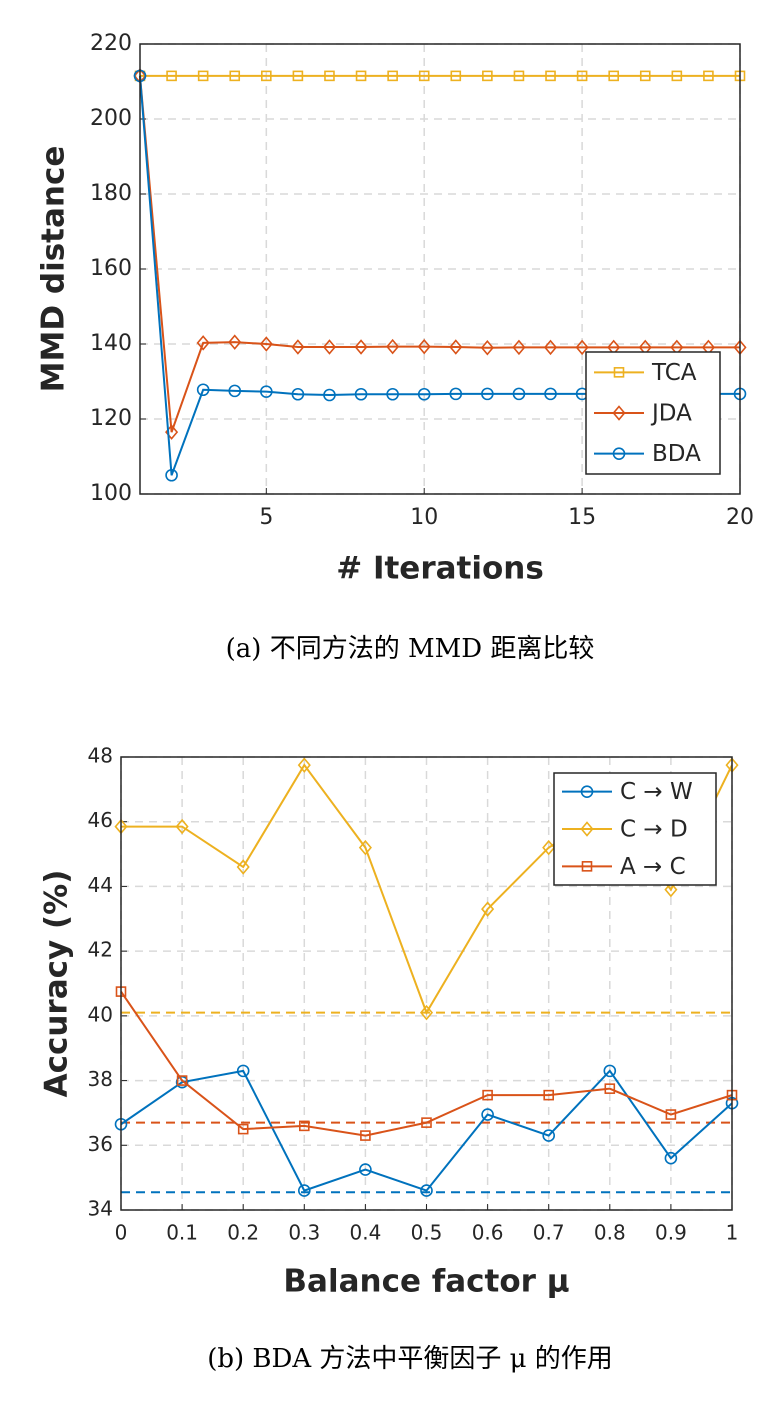  Describe the element at coordinates (182, 1233) in the screenshot. I see `x-tick-label: 0.1` at that location.